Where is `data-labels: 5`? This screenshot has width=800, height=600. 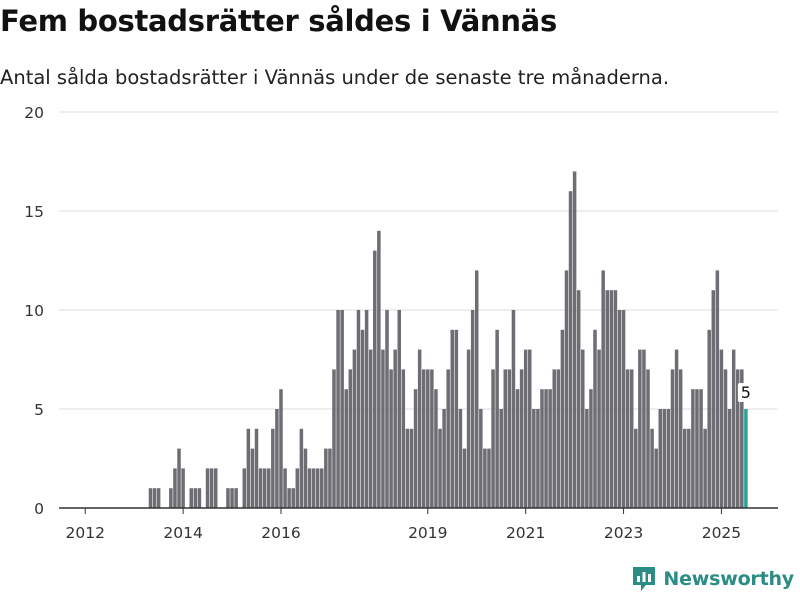
data-labels: 5 is located at coordinates (745, 392).